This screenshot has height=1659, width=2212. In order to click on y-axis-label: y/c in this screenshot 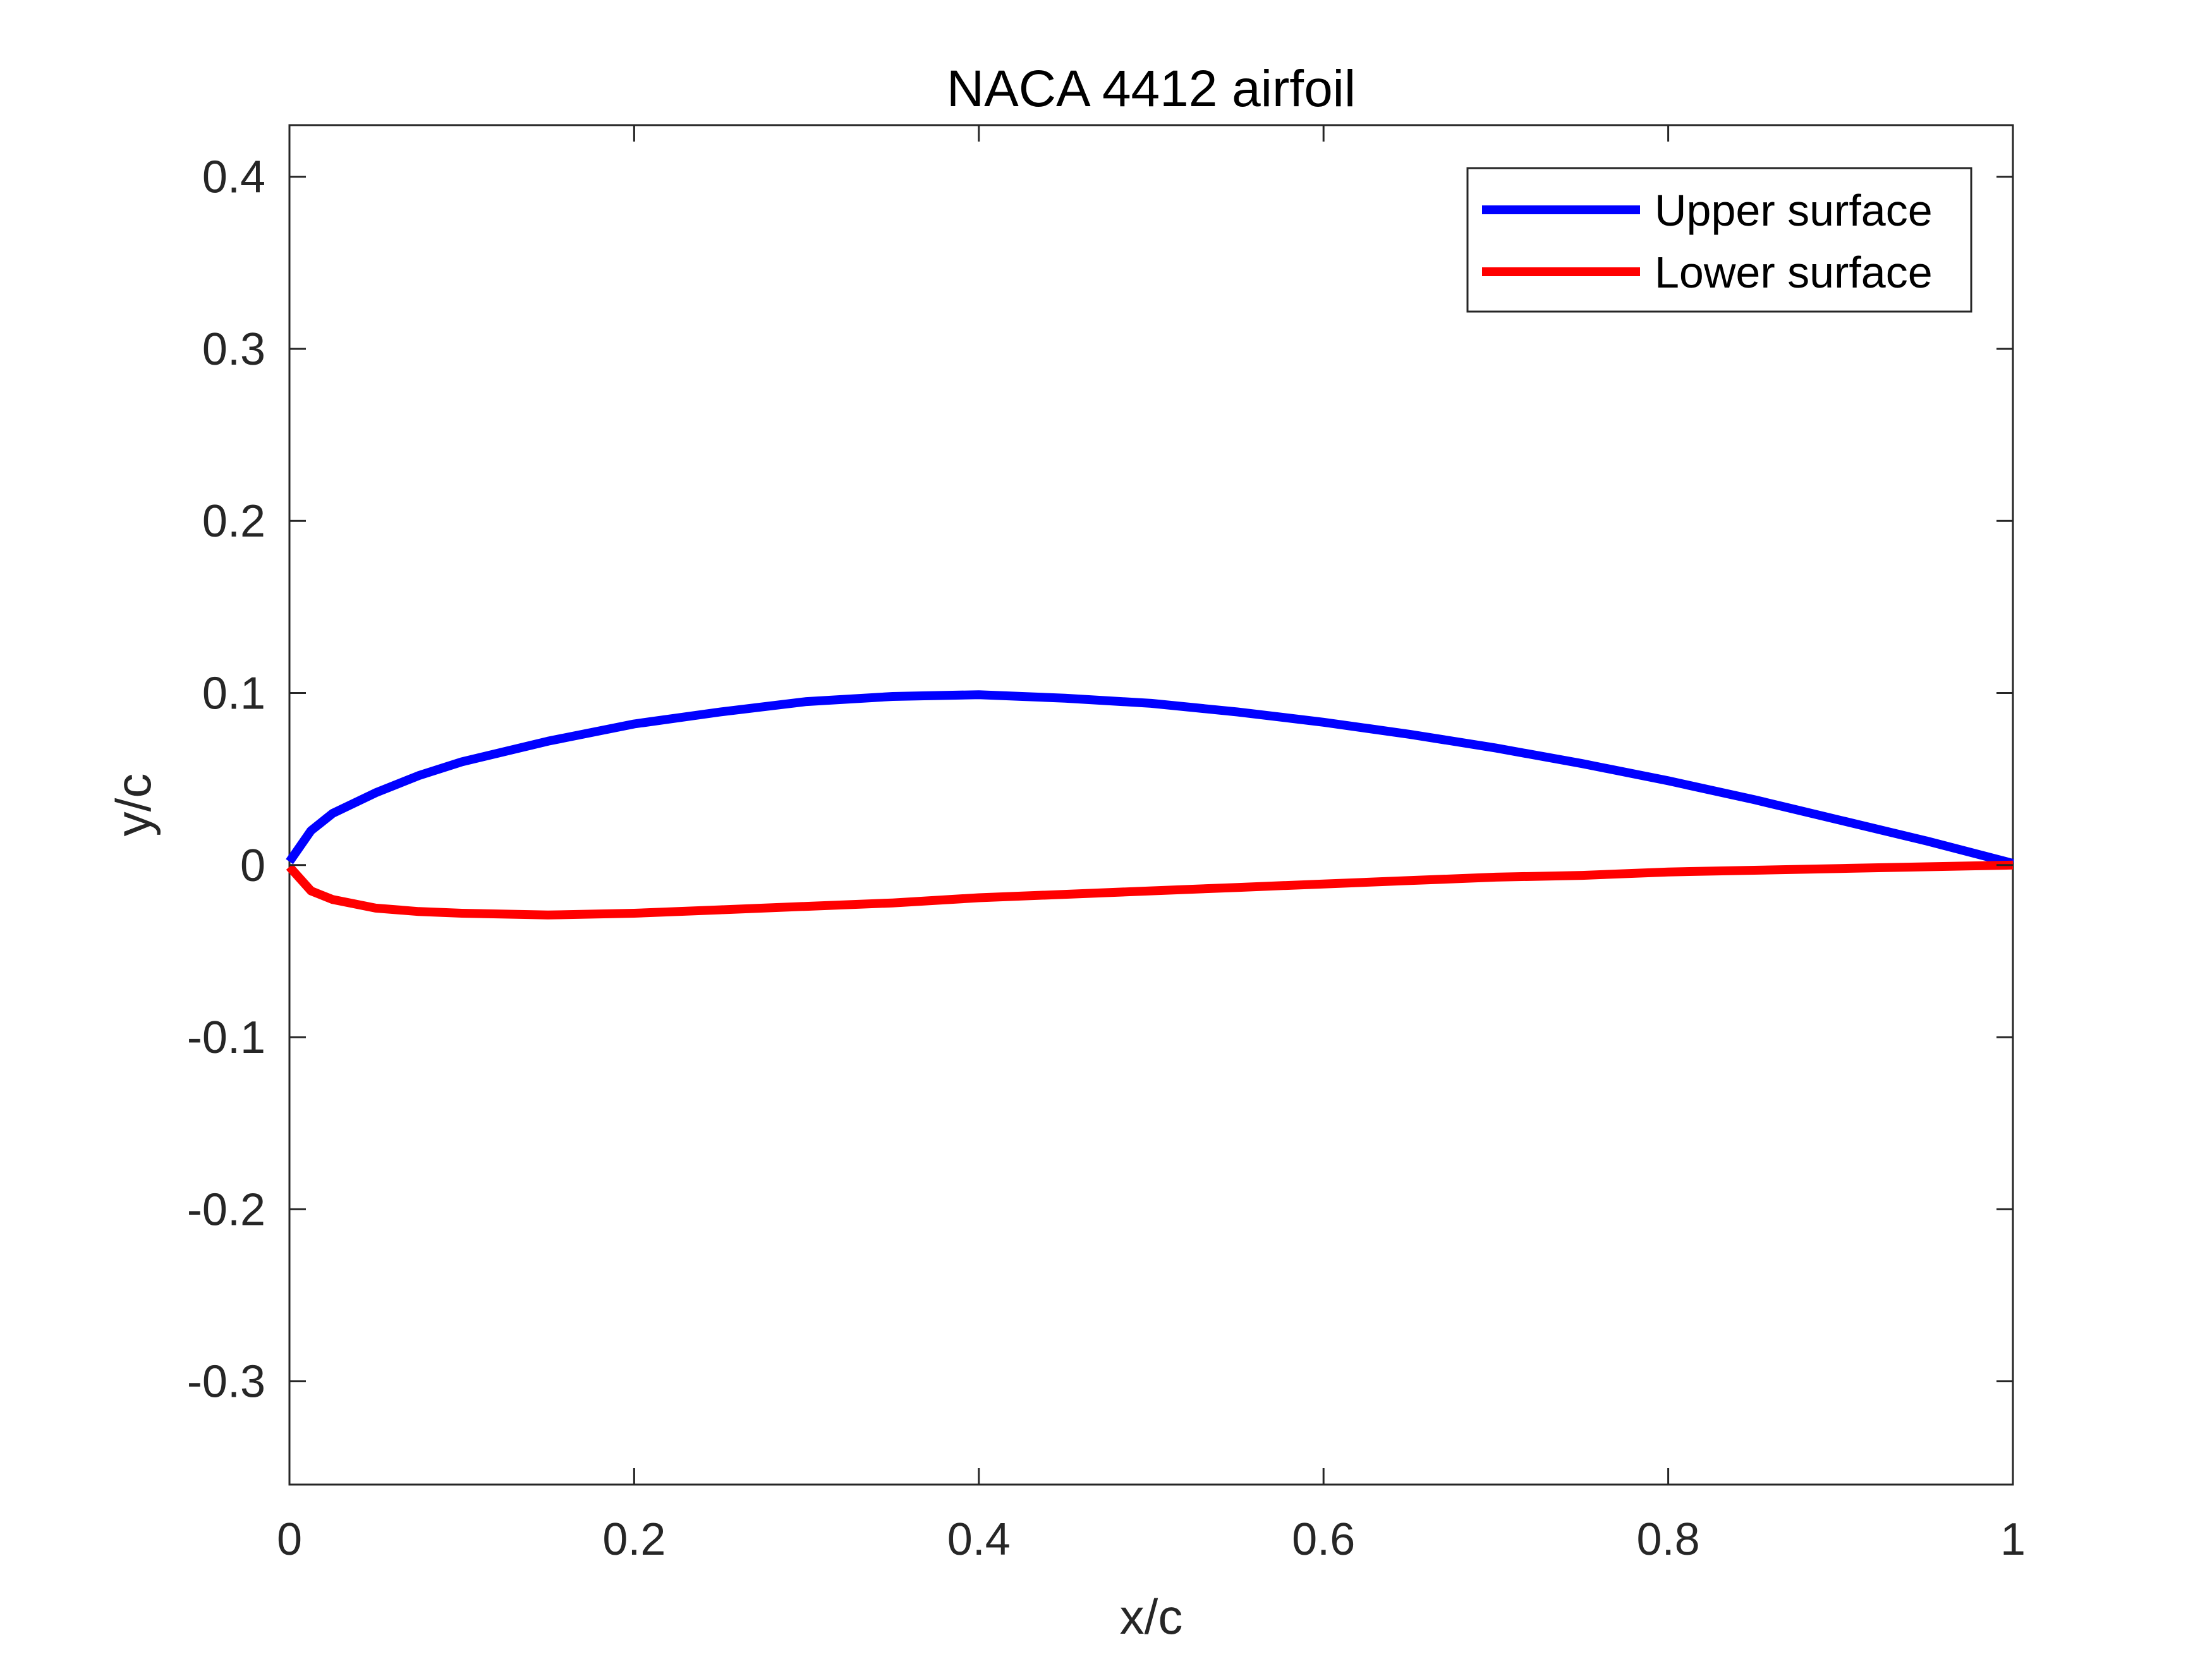, I will do `click(133, 805)`.